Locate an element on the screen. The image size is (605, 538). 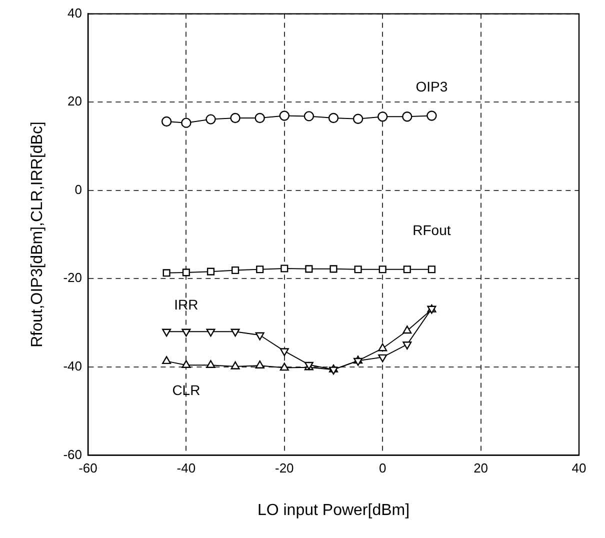
series-label: OIP3 is located at coordinates (432, 86).